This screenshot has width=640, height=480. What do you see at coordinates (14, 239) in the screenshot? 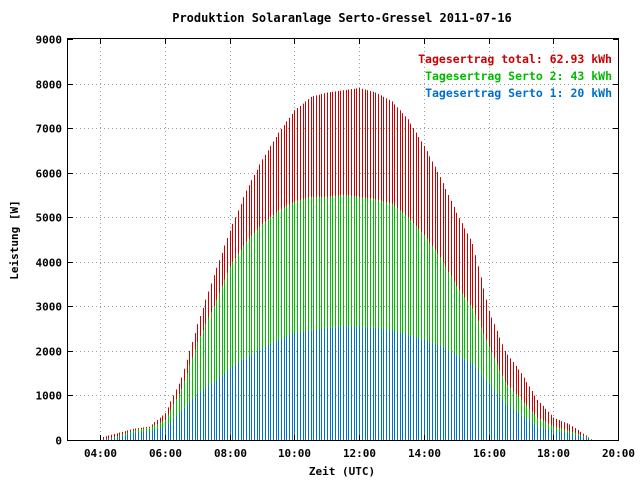
I see `y-axis-label: Leistung [W]` at bounding box center [14, 239].